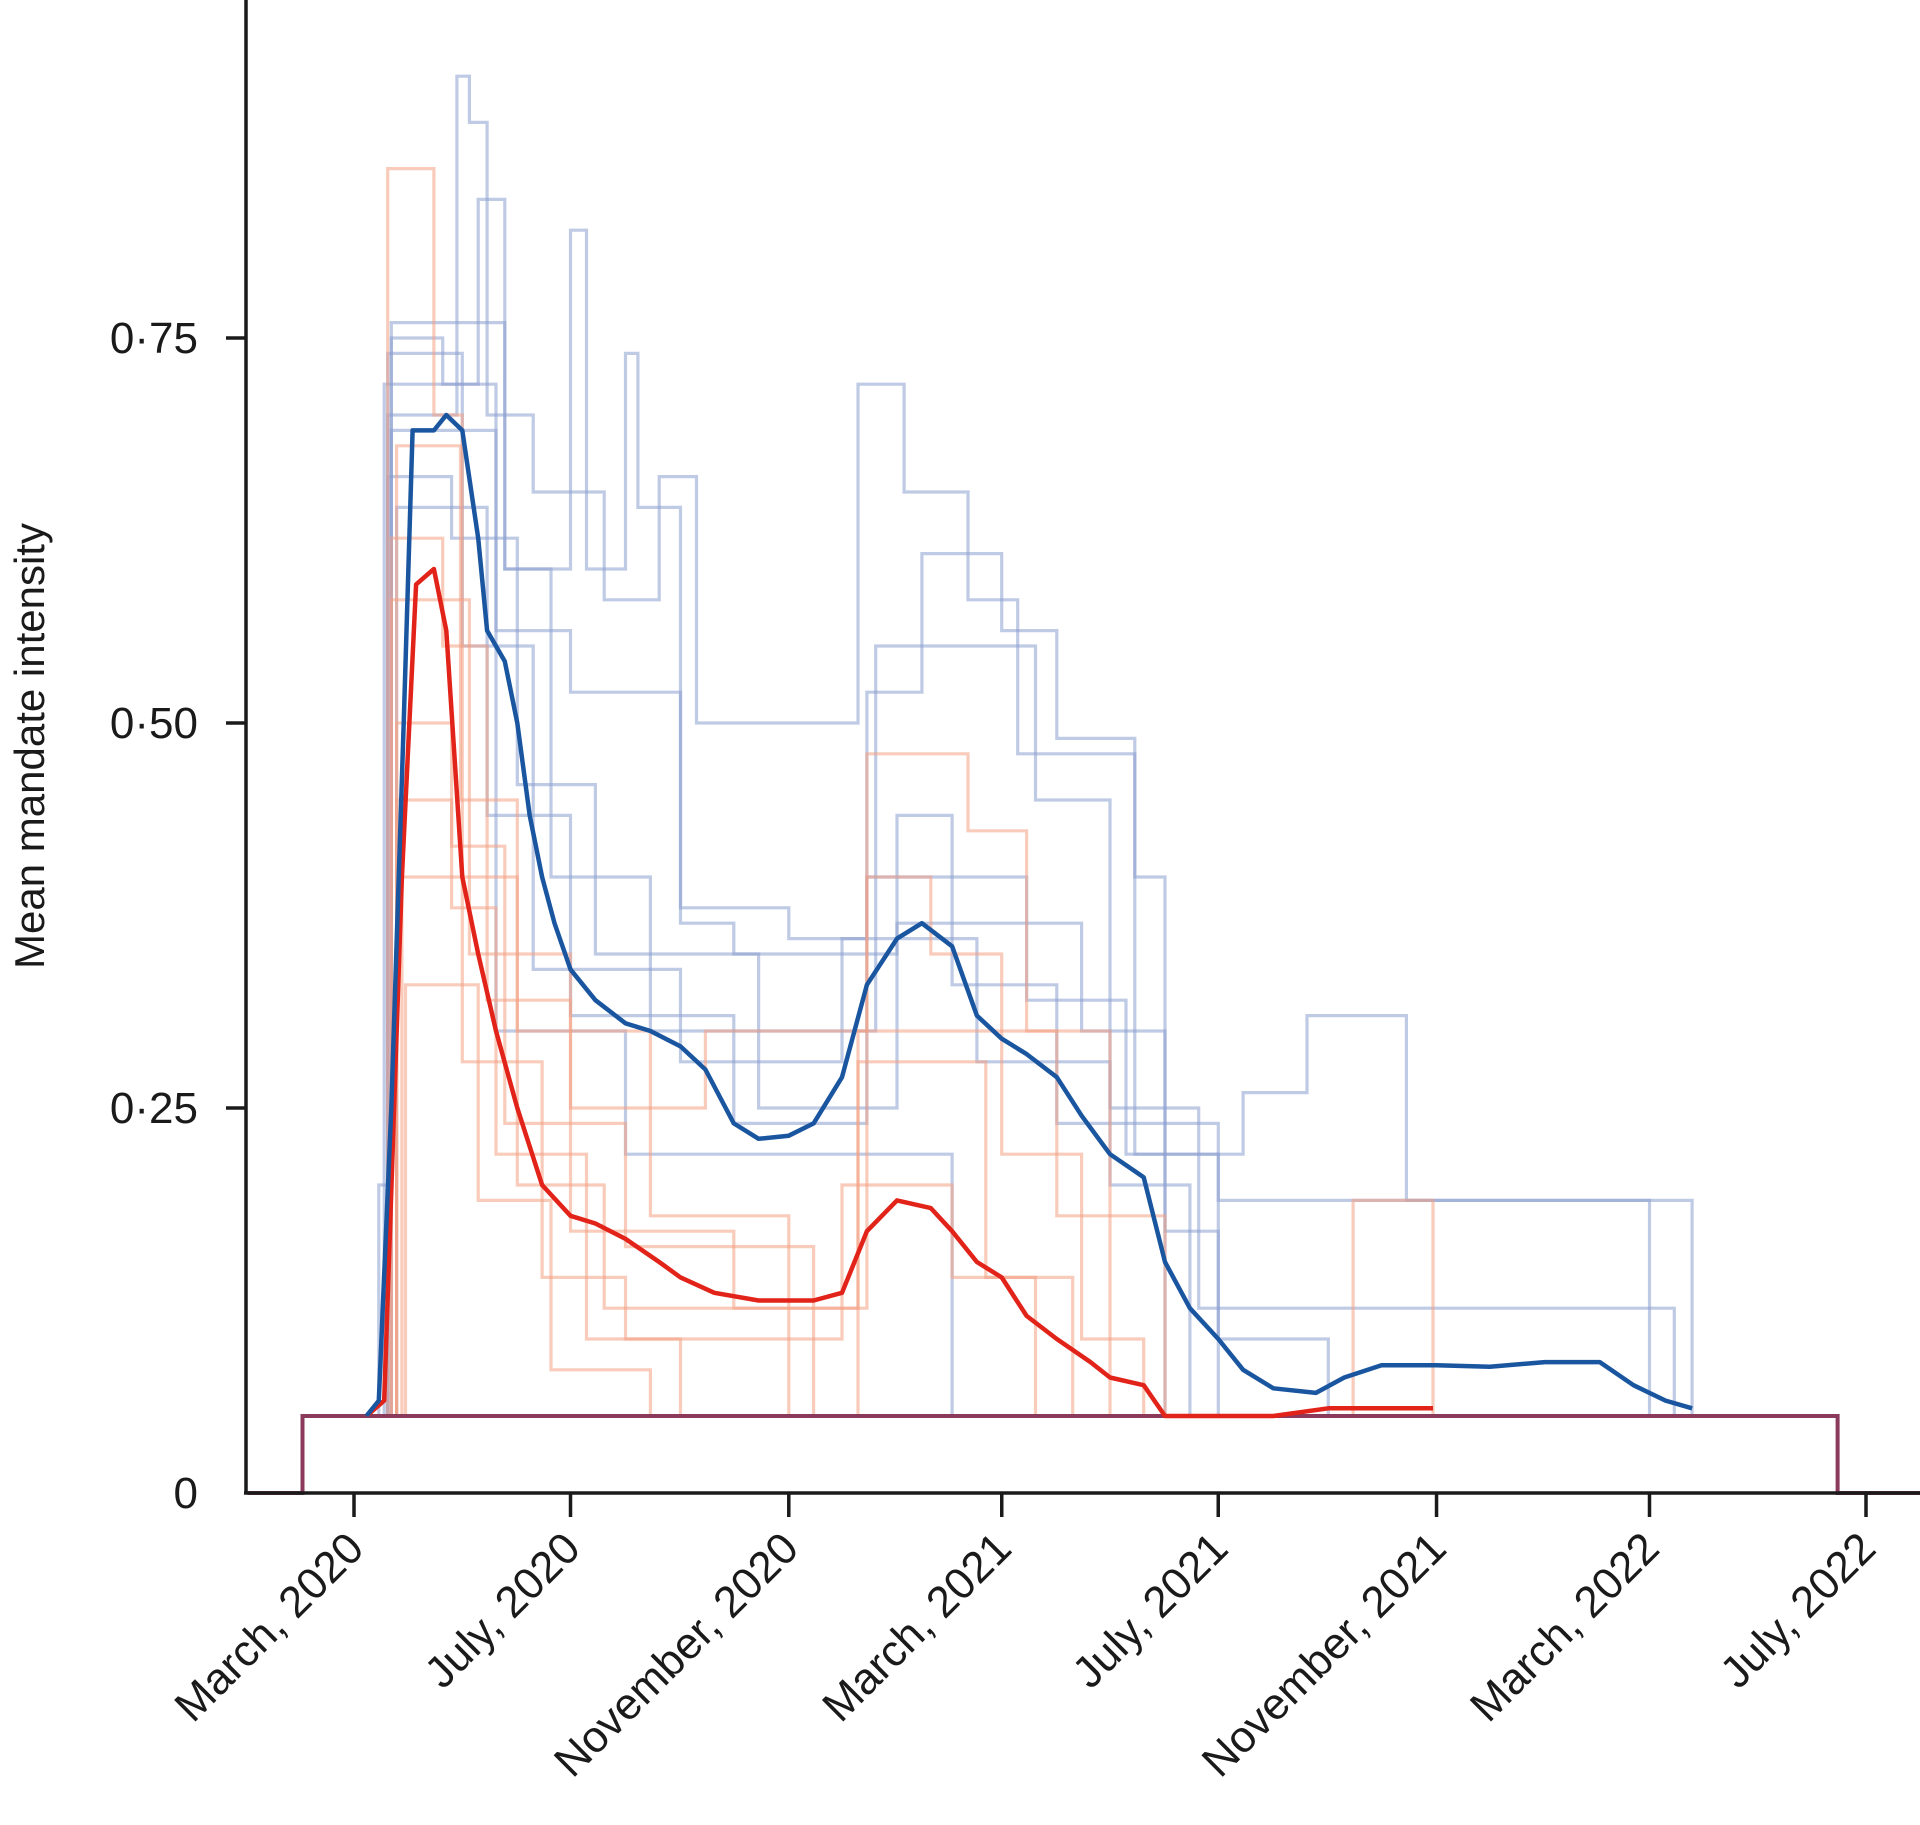 Image resolution: width=1920 pixels, height=1825 pixels. What do you see at coordinates (154, 1108) in the screenshot?
I see `y-tick-label: 0·25` at bounding box center [154, 1108].